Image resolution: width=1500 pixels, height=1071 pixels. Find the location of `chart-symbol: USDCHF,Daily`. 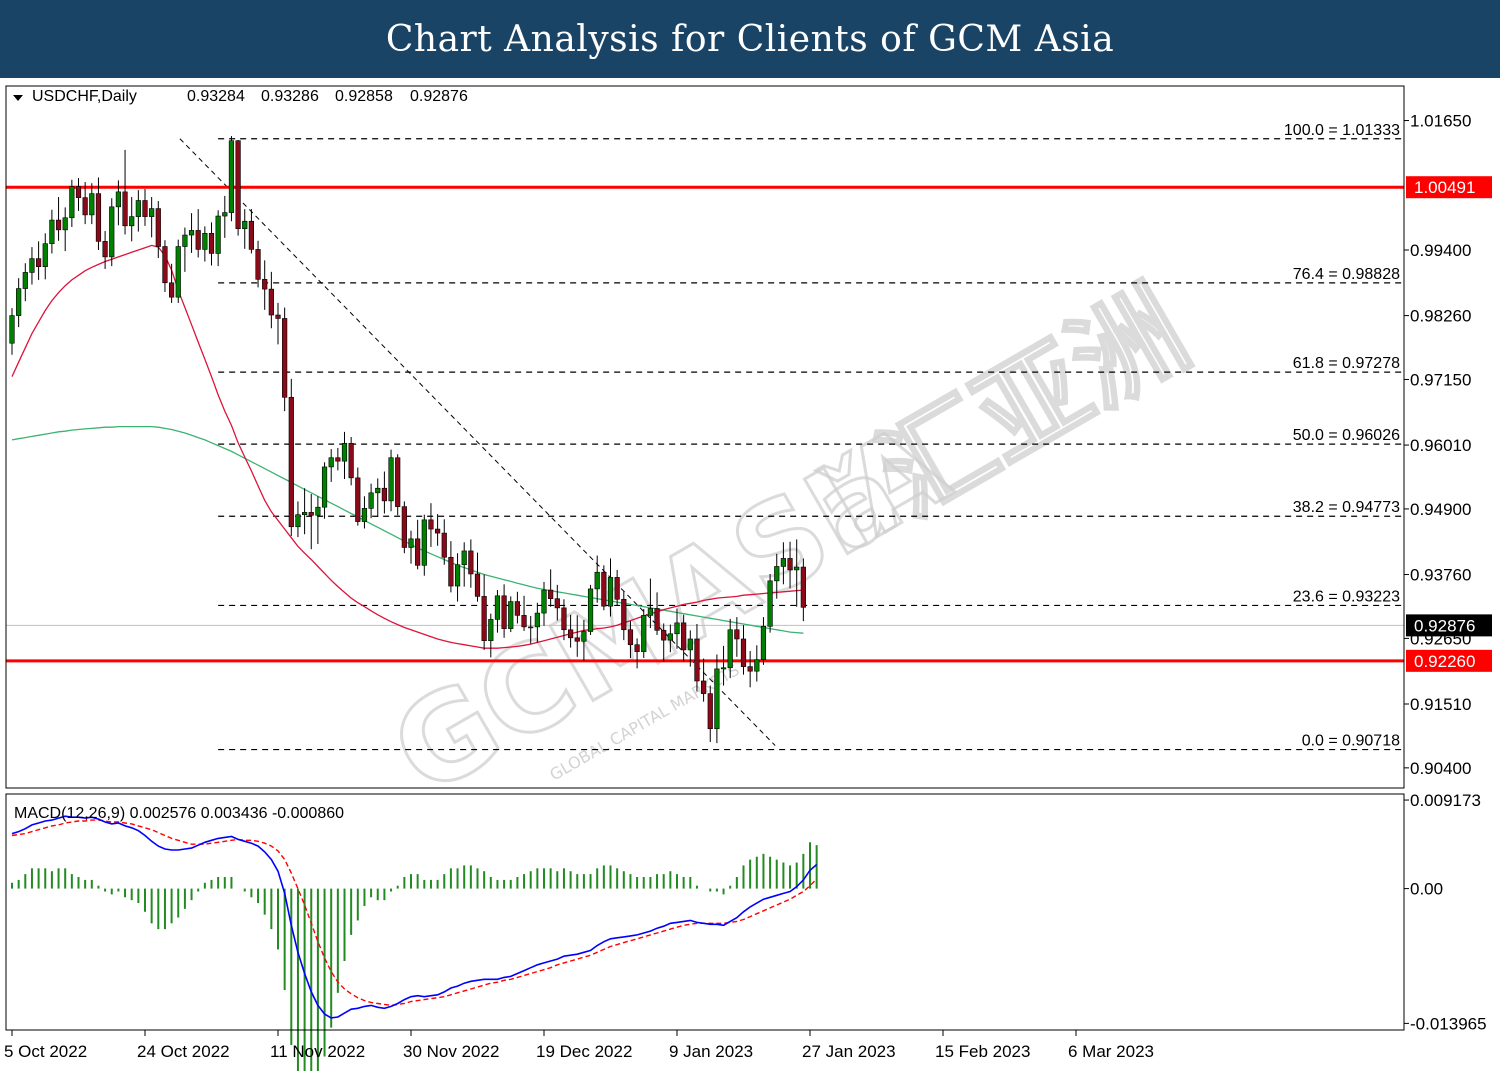

chart-symbol: USDCHF,Daily is located at coordinates (84, 96).